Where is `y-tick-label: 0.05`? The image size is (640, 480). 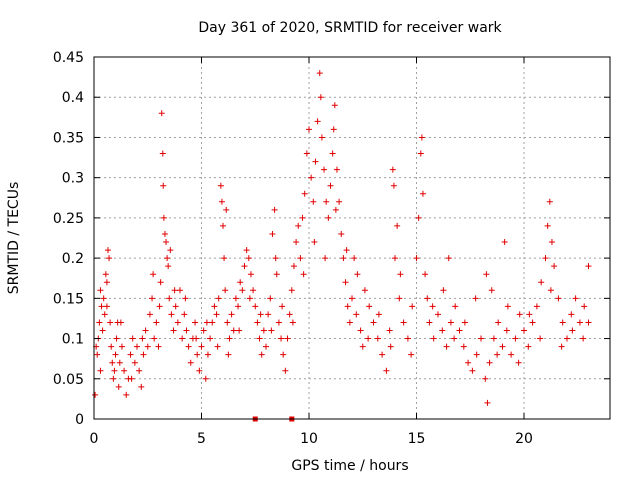
y-tick-label: 0.05 is located at coordinates (68, 380).